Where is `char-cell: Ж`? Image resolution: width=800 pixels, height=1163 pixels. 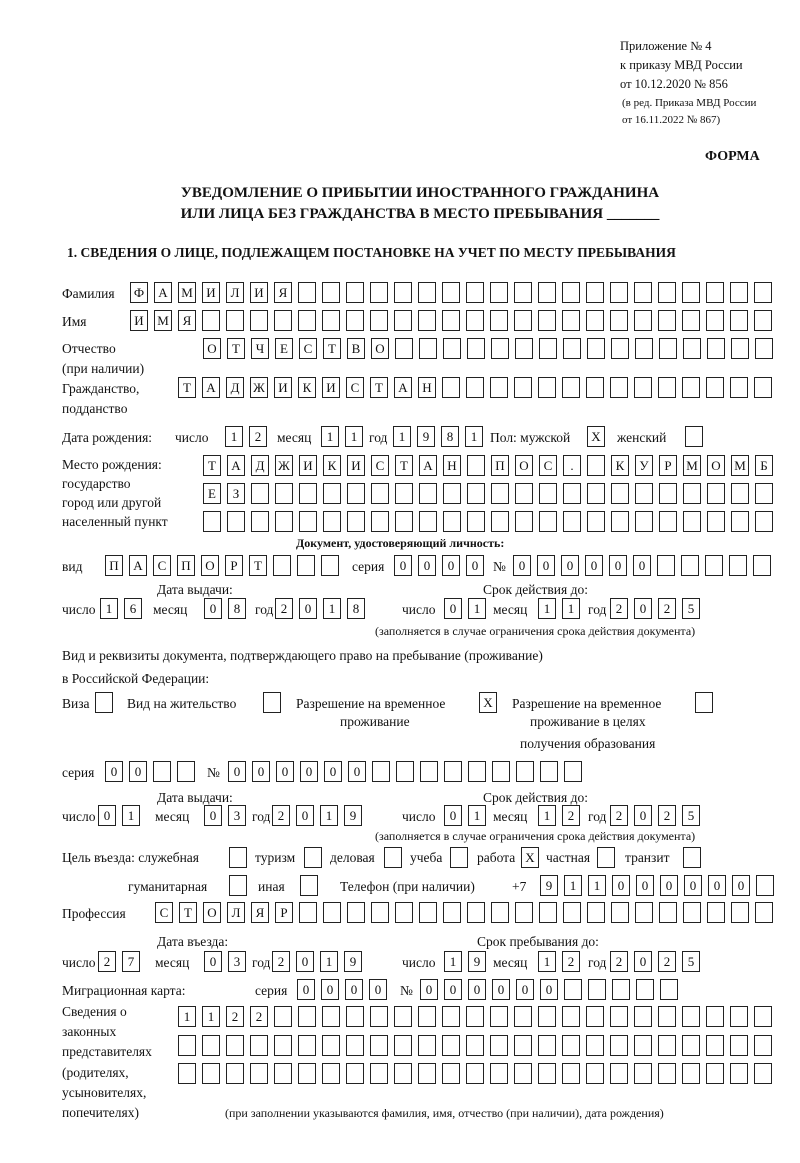
char-cell: Ж is located at coordinates (259, 387).